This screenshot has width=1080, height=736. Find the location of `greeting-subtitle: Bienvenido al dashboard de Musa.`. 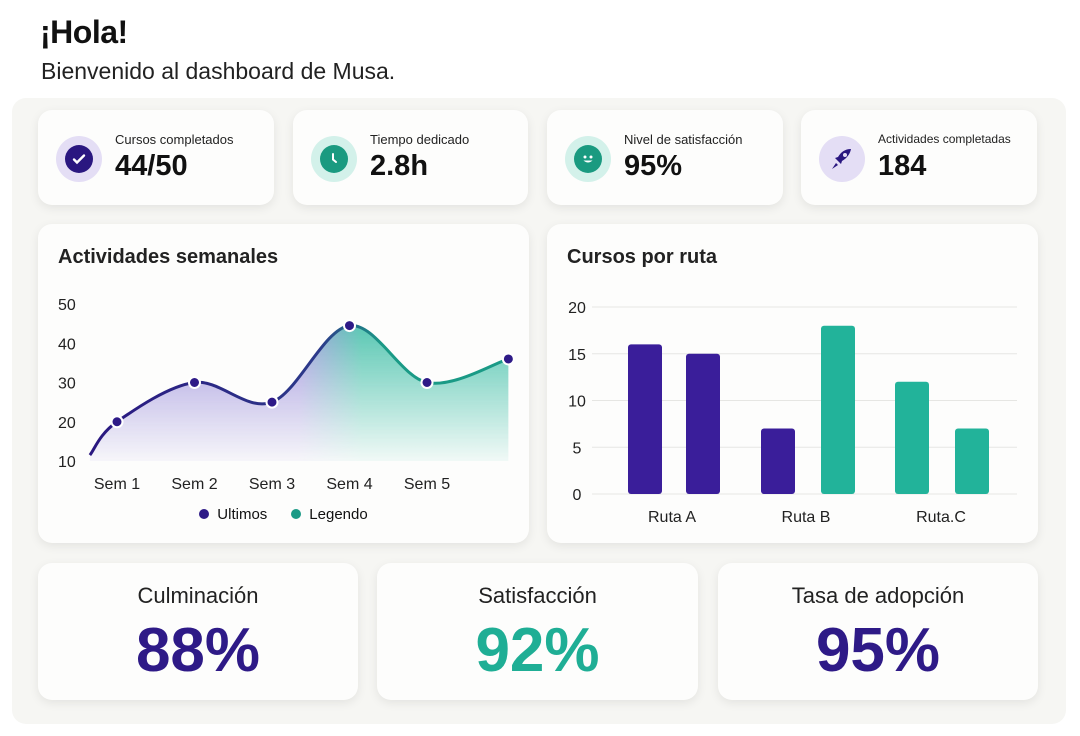

greeting-subtitle: Bienvenido al dashboard de Musa. is located at coordinates (218, 71).